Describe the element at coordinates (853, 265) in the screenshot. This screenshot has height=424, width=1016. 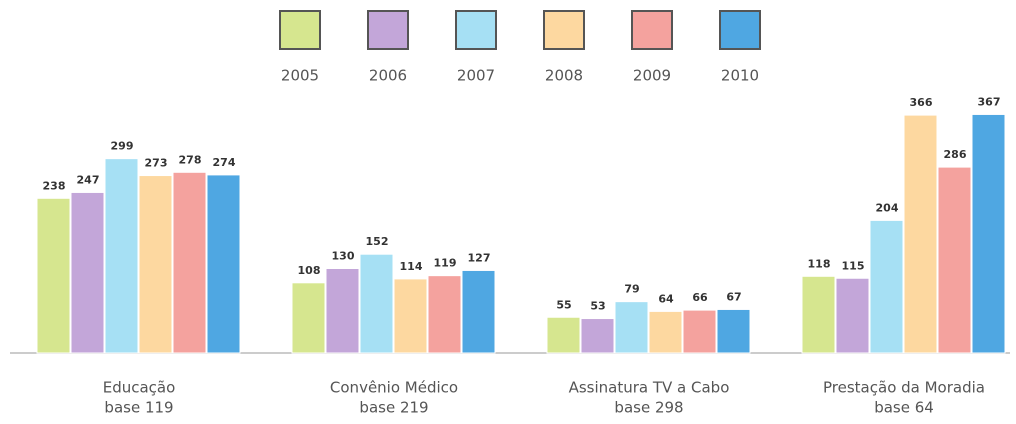
I see `value-label: 115` at that location.